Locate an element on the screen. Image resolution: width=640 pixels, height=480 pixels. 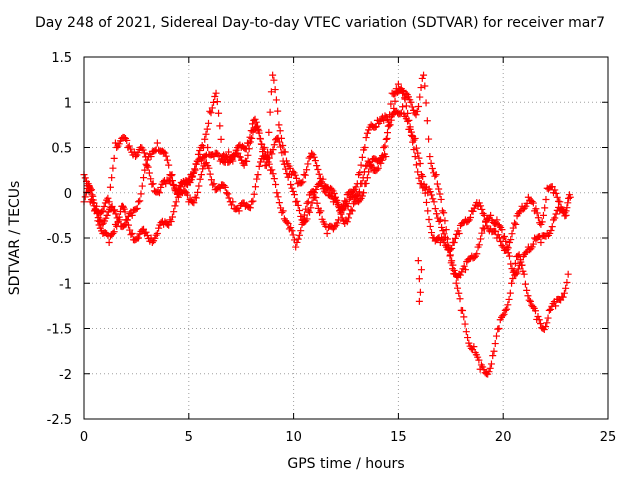
x-axis-label: GPS time / hours is located at coordinates (346, 464).